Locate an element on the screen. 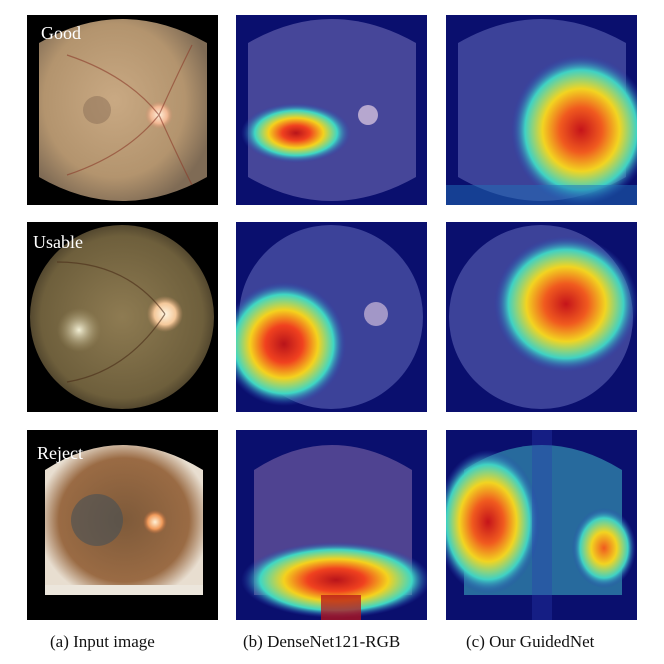  caption-densenet: (b) DenseNet121-RGB is located at coordinates (322, 641).